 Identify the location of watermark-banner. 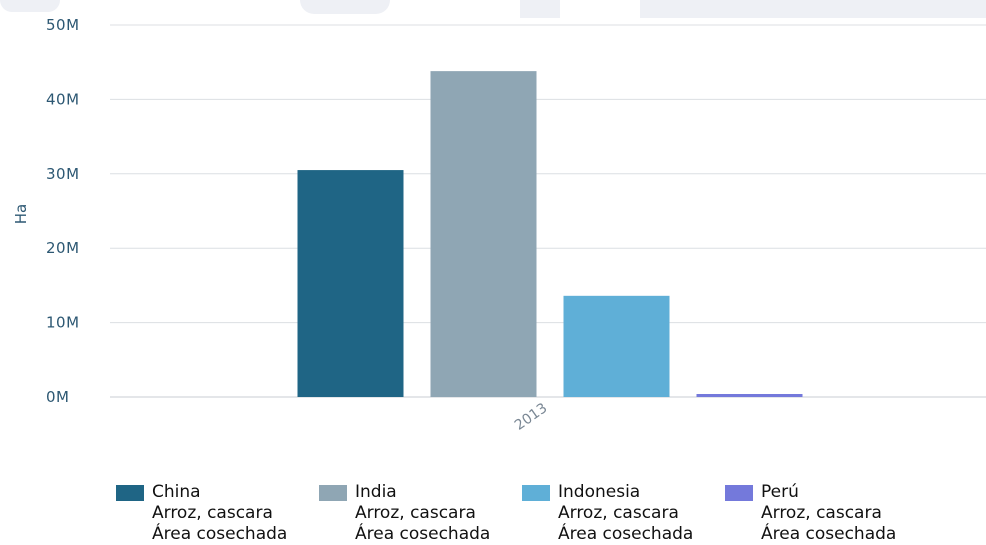
(493, 10).